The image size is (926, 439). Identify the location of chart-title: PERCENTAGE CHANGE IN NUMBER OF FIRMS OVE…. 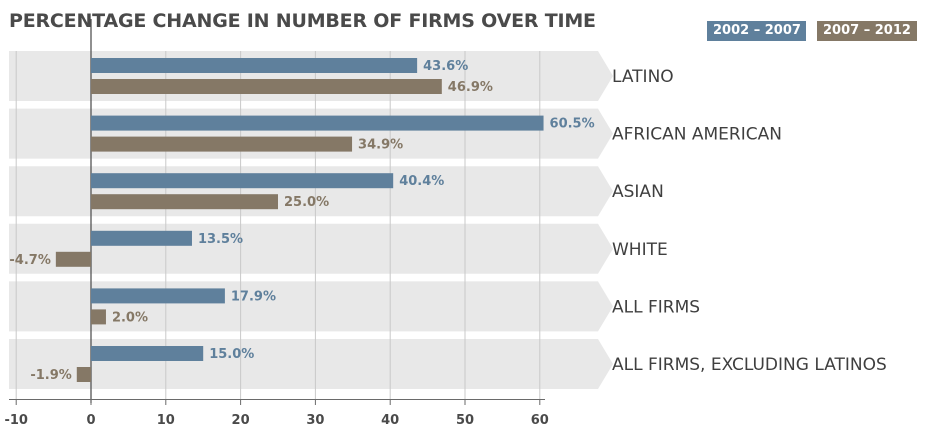
(302, 21).